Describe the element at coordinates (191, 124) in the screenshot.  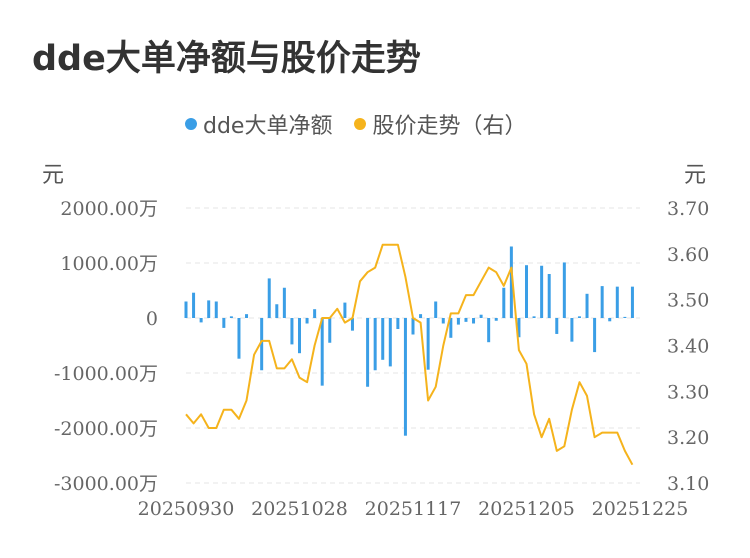
I see `legend-bar-marker` at that location.